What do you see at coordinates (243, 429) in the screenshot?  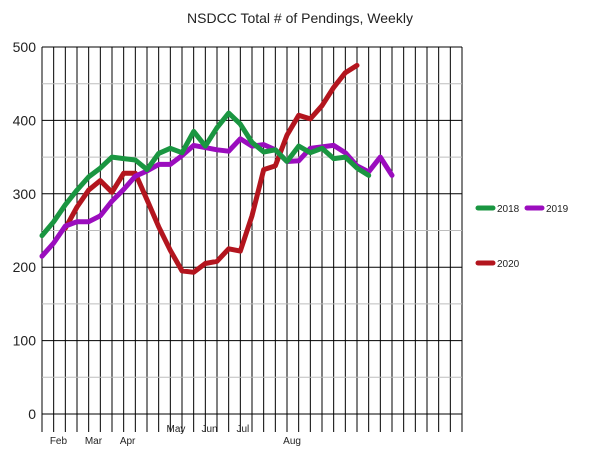 I see `x-tick-label: Jul` at bounding box center [243, 429].